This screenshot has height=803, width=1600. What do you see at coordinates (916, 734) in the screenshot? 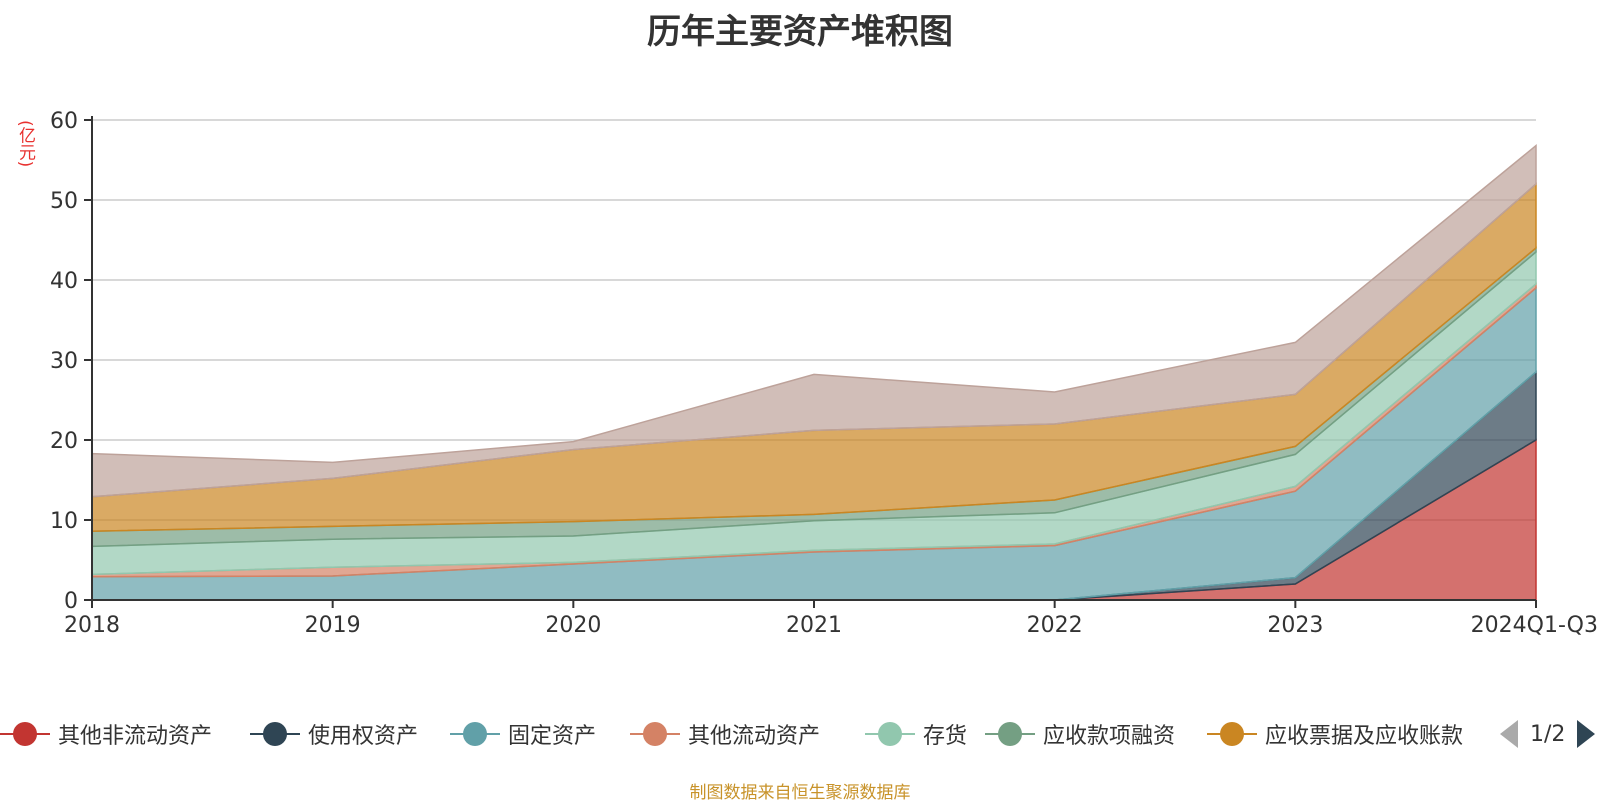
I see `legend-item: 存货` at bounding box center [916, 734].